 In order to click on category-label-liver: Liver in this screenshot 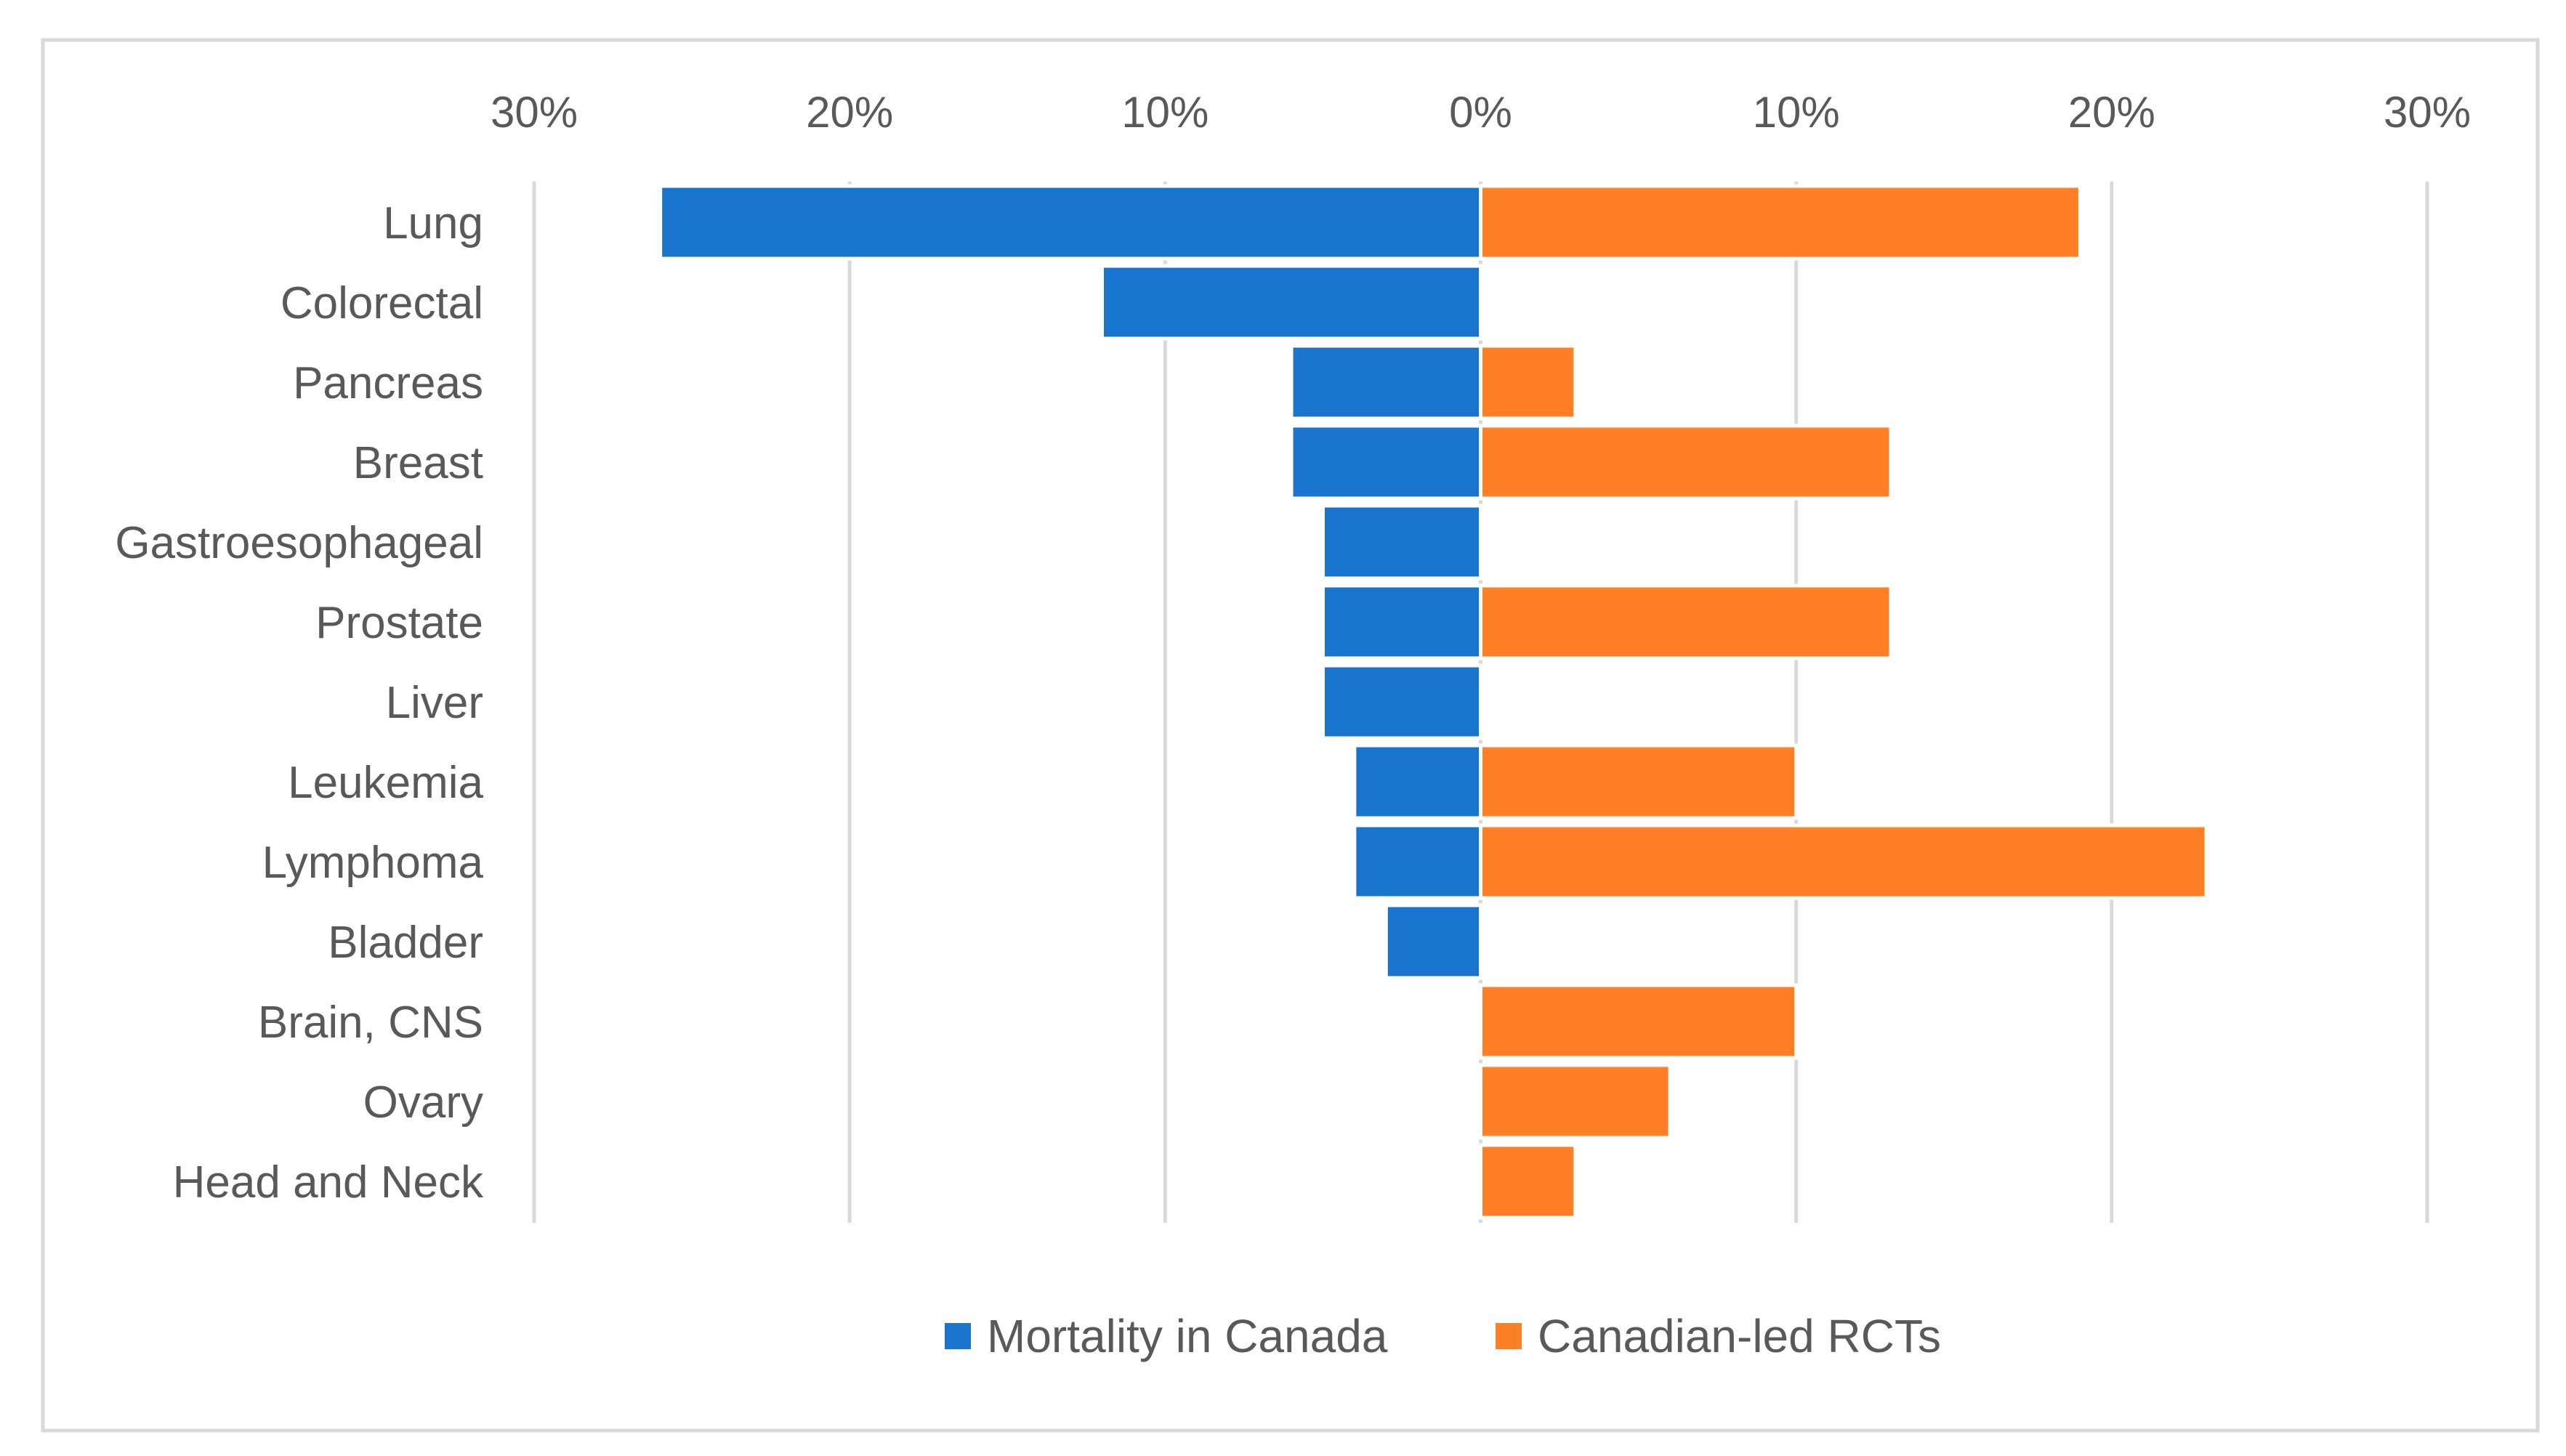, I will do `click(434, 703)`.